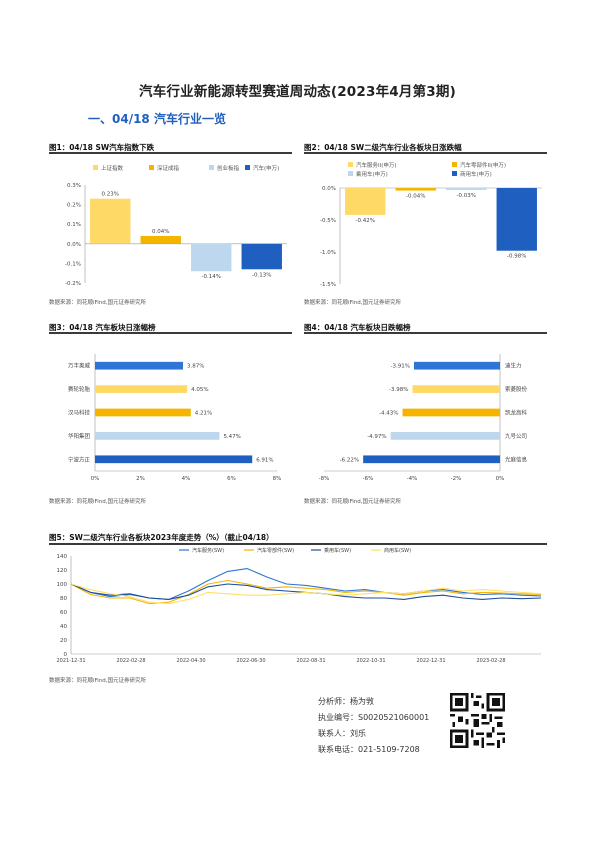 The width and height of the screenshot is (595, 842). What do you see at coordinates (74, 225) in the screenshot?
I see `y-tick-label: 0.1%` at bounding box center [74, 225].